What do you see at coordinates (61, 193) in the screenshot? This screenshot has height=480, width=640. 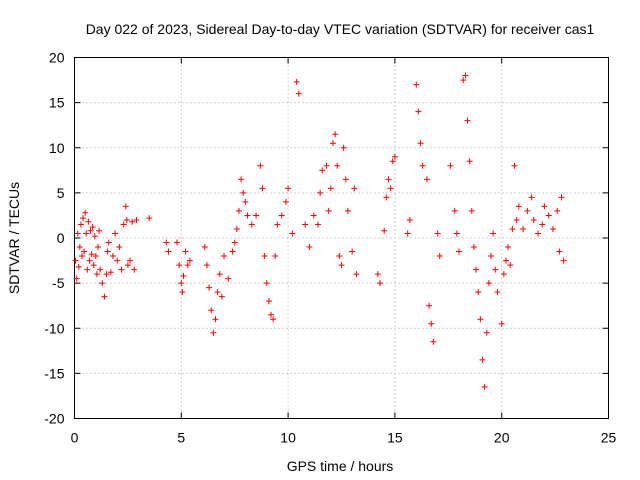 I see `y-tick-label: 5` at bounding box center [61, 193].